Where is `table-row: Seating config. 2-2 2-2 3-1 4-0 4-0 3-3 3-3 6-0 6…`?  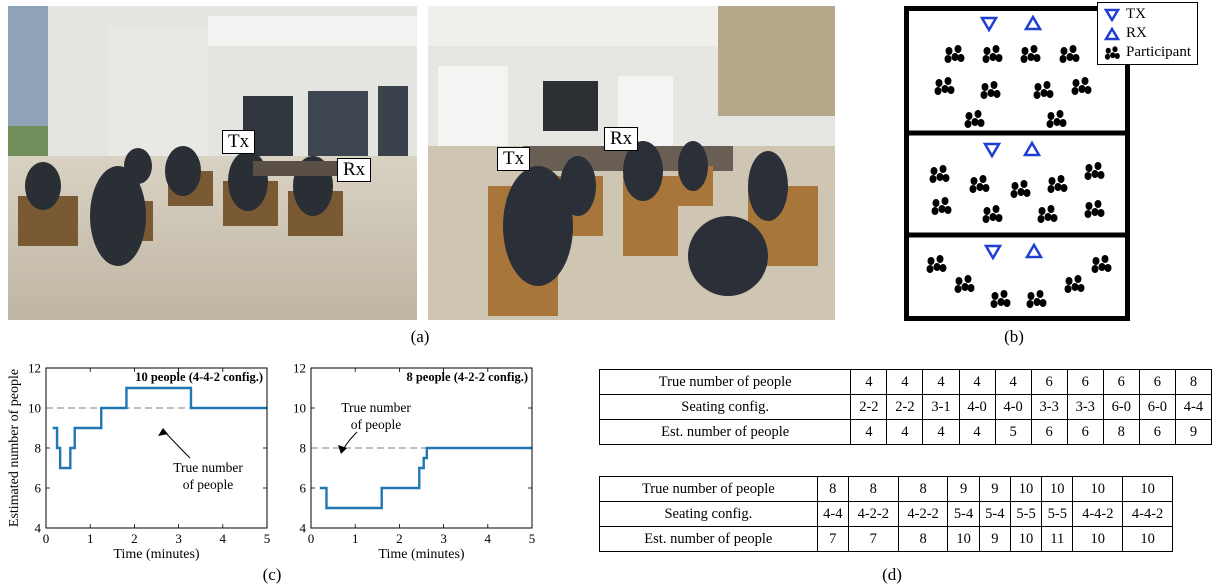 table-row: Seating config. 2-2 2-2 3-1 4-0 4-0 3-3 3-3 6-0 6… is located at coordinates (905, 407).